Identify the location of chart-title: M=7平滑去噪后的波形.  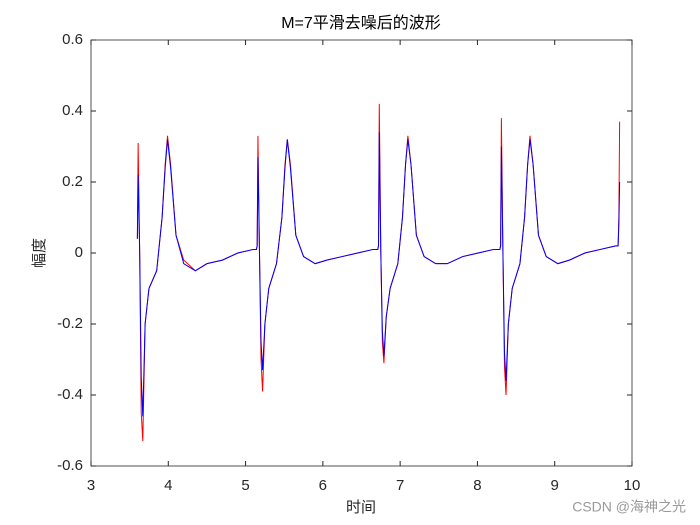
(361, 23).